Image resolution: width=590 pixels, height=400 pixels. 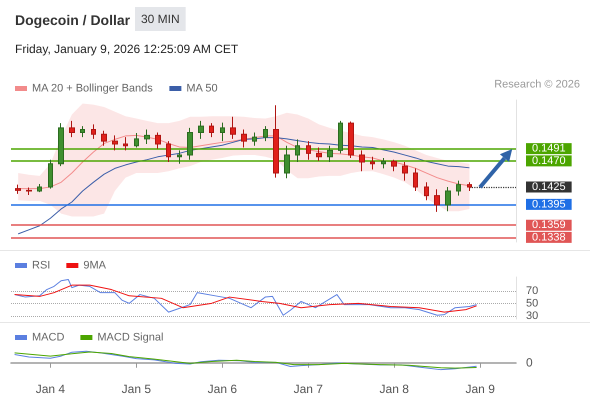 What do you see at coordinates (73, 20) in the screenshot?
I see `chart-title: Dogecoin / Dollar` at bounding box center [73, 20].